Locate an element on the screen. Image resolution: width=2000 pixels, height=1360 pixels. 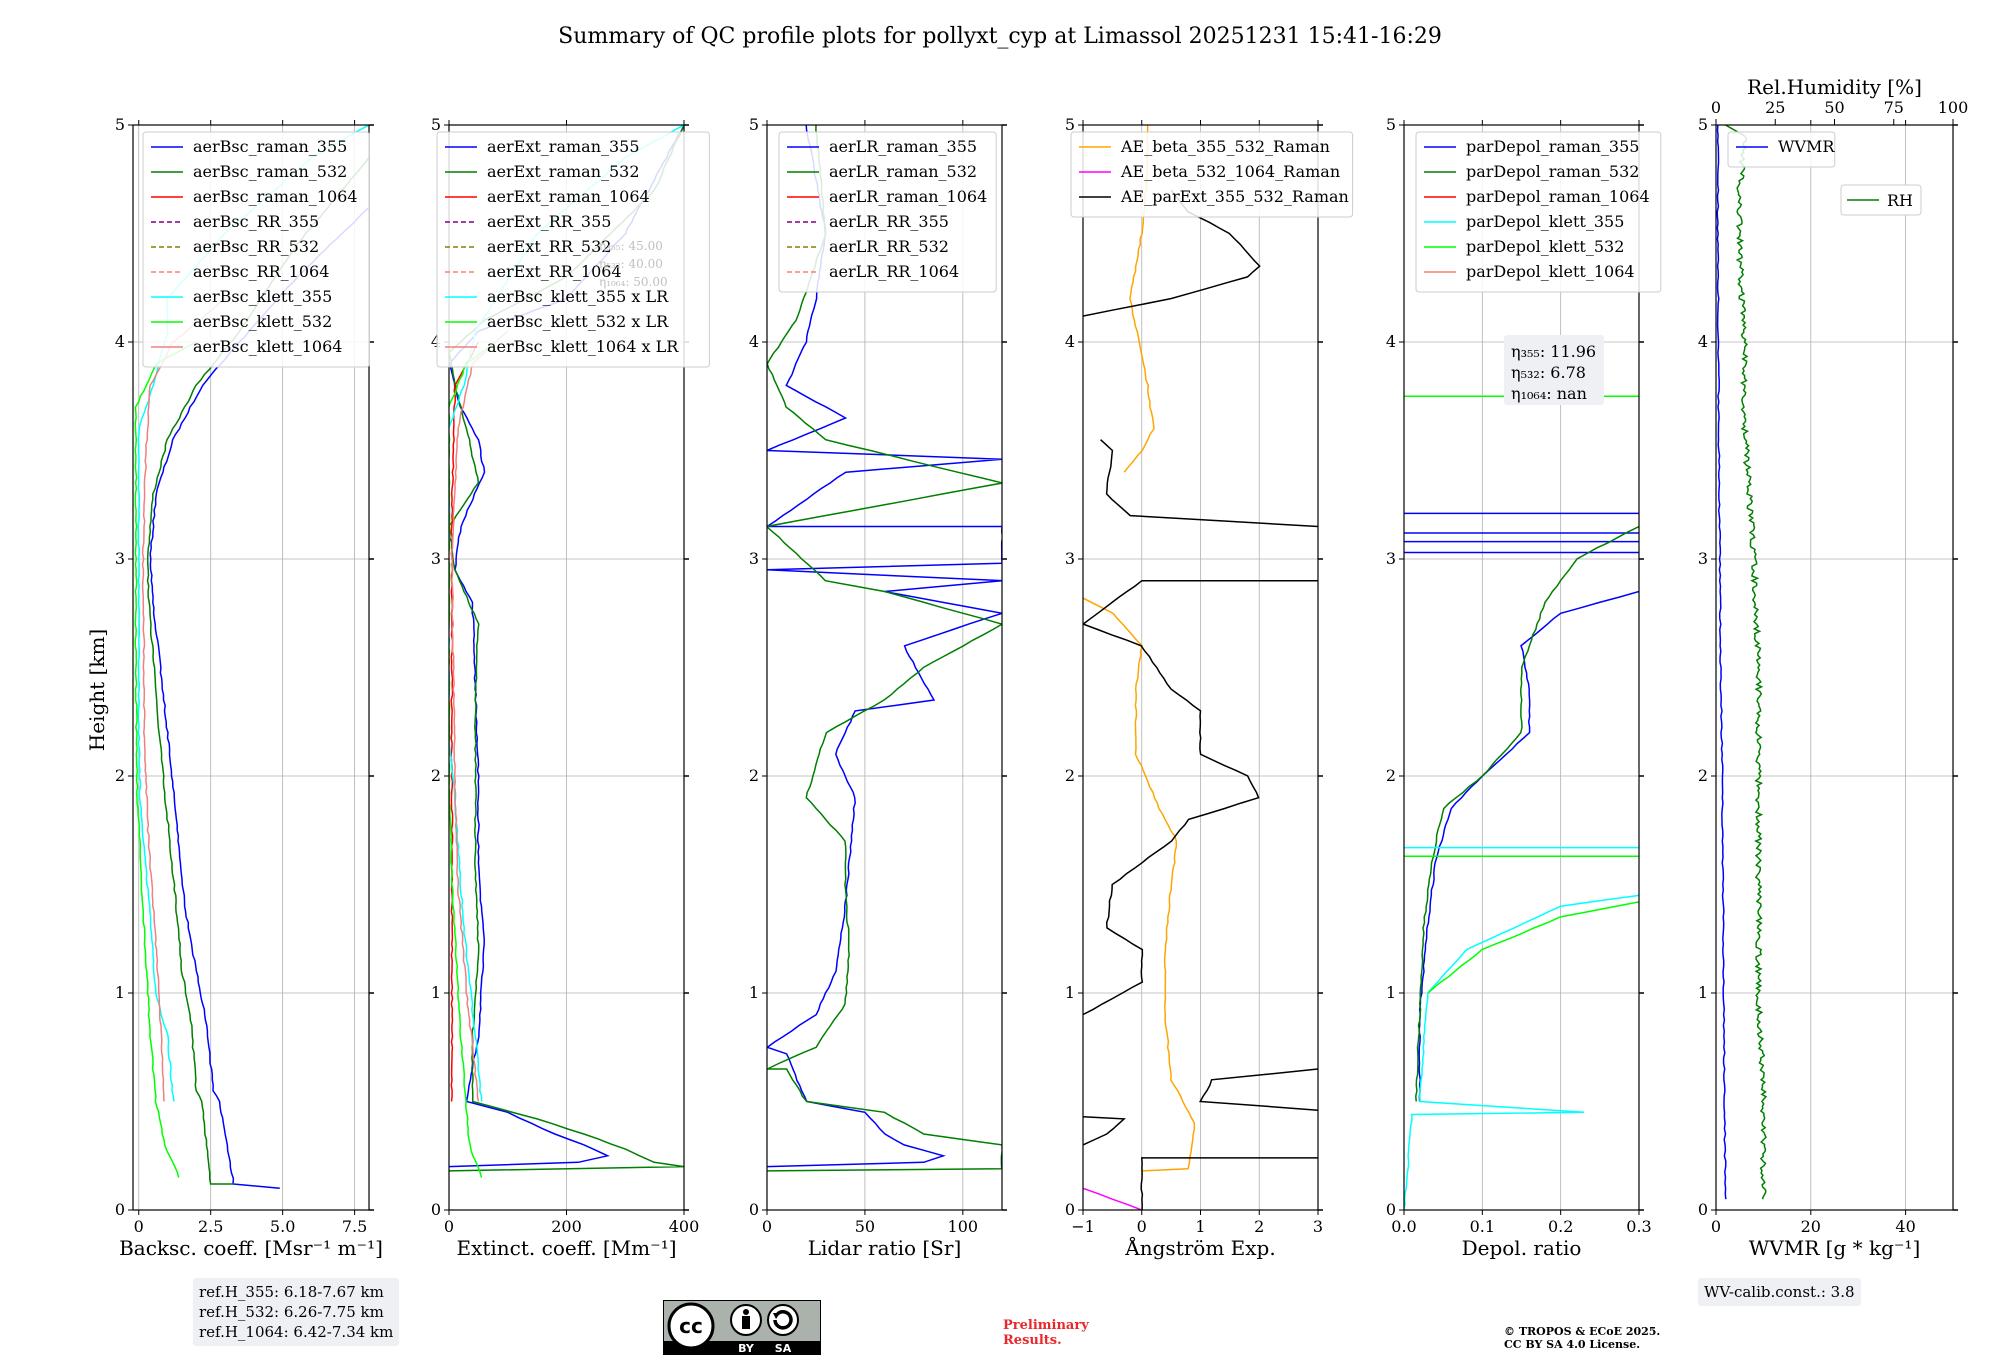
legend-label: aerBsc_raman_1064 is located at coordinates (275, 196).